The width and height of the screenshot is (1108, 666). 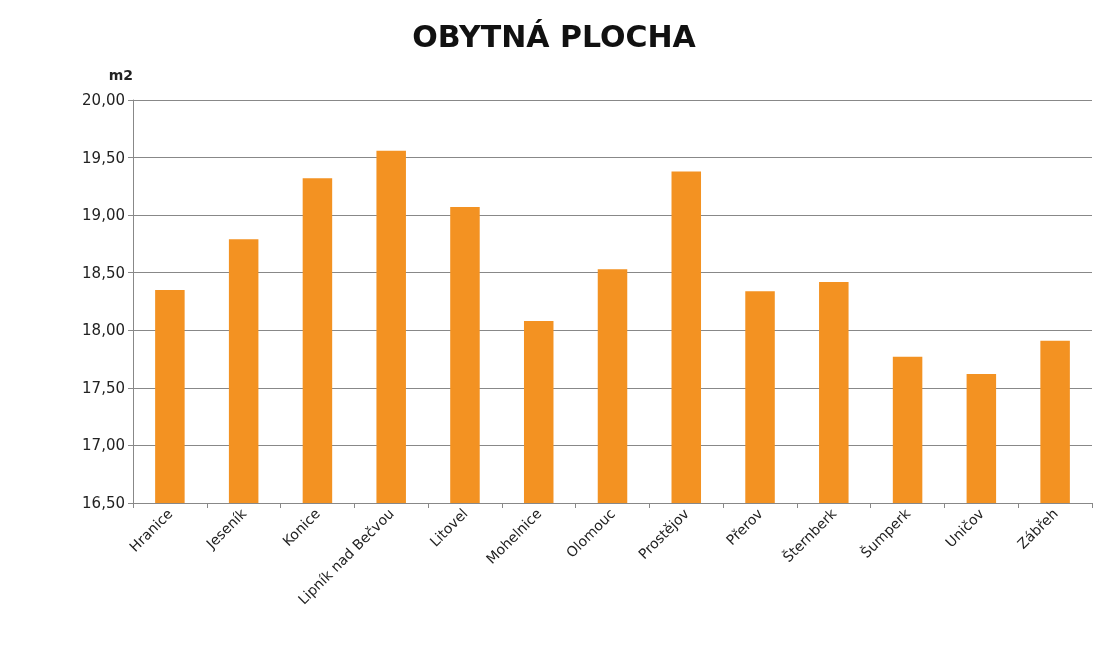 I want to click on y-tick-label: 16,50, so click(x=103, y=503).